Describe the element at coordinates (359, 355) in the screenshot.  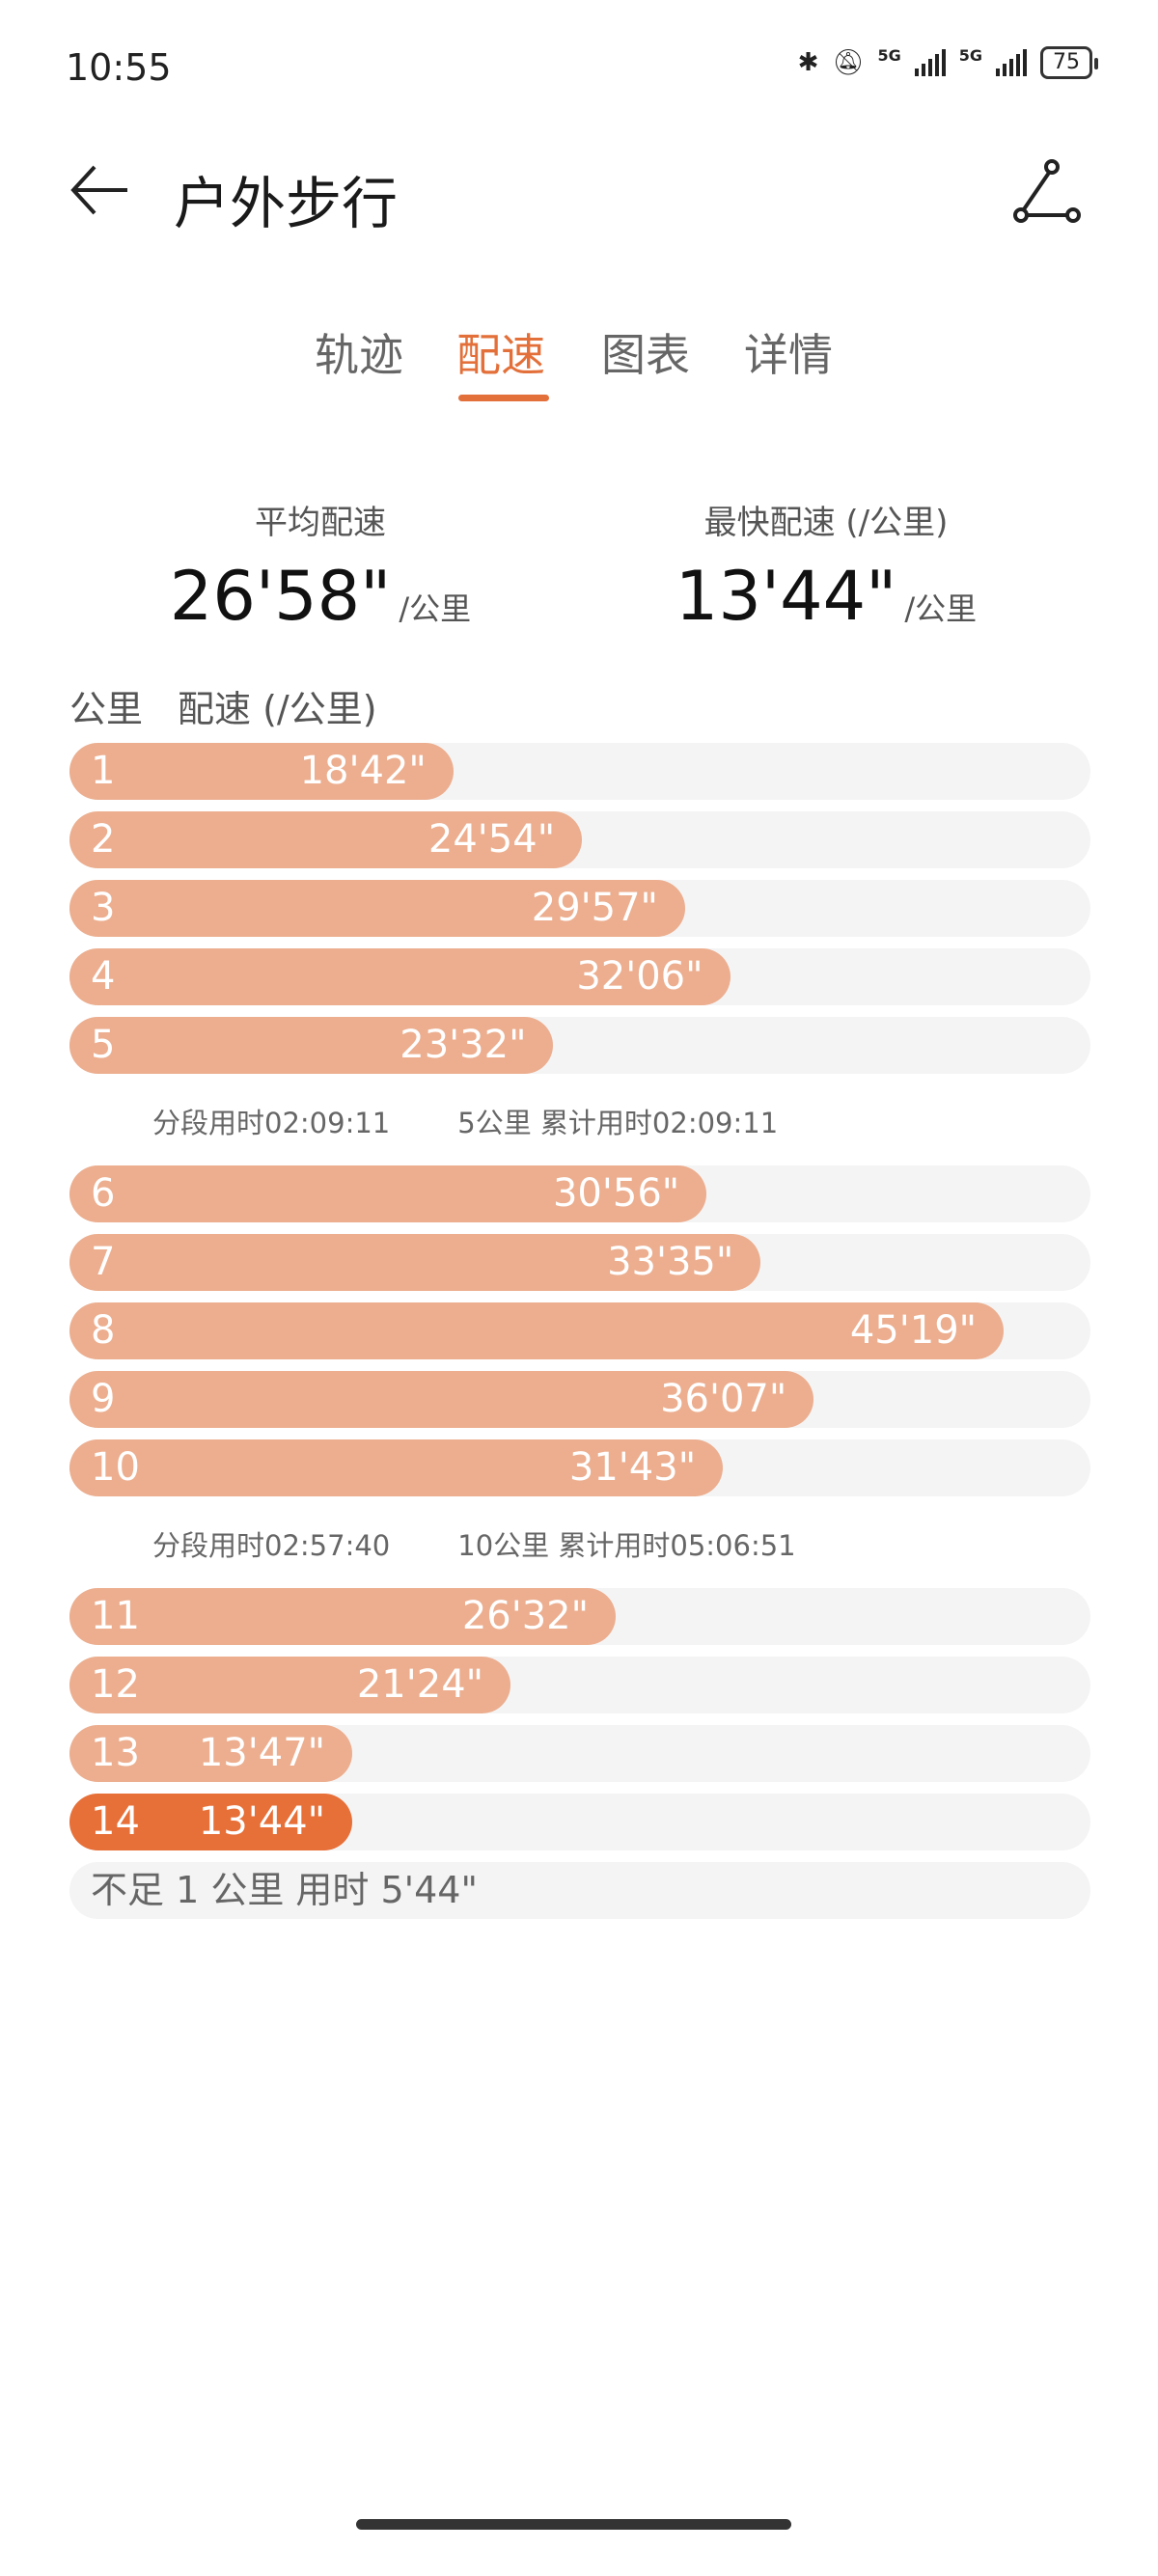
I see `tab-track: 轨迹` at that location.